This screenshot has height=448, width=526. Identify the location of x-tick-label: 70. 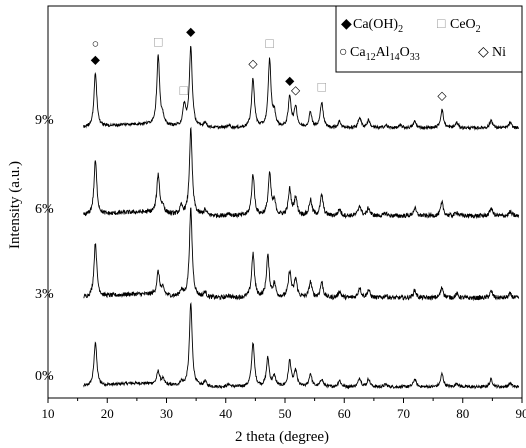
(403, 413).